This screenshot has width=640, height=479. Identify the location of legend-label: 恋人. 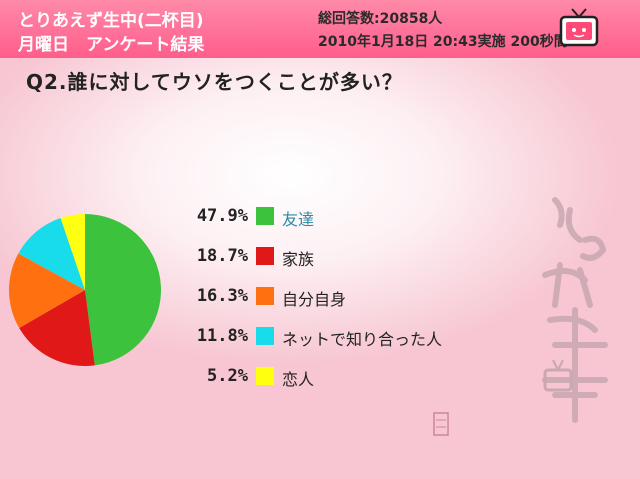
(298, 379).